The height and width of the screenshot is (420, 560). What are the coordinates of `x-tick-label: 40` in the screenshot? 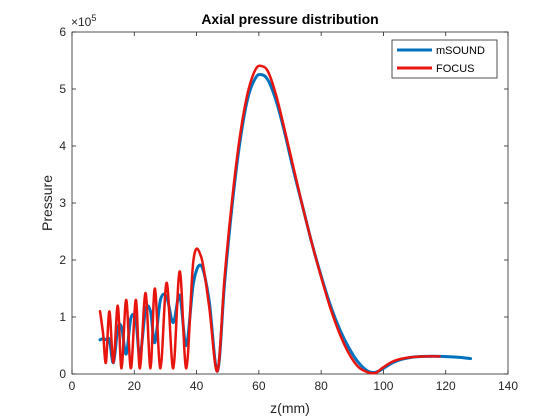 It's located at (197, 386).